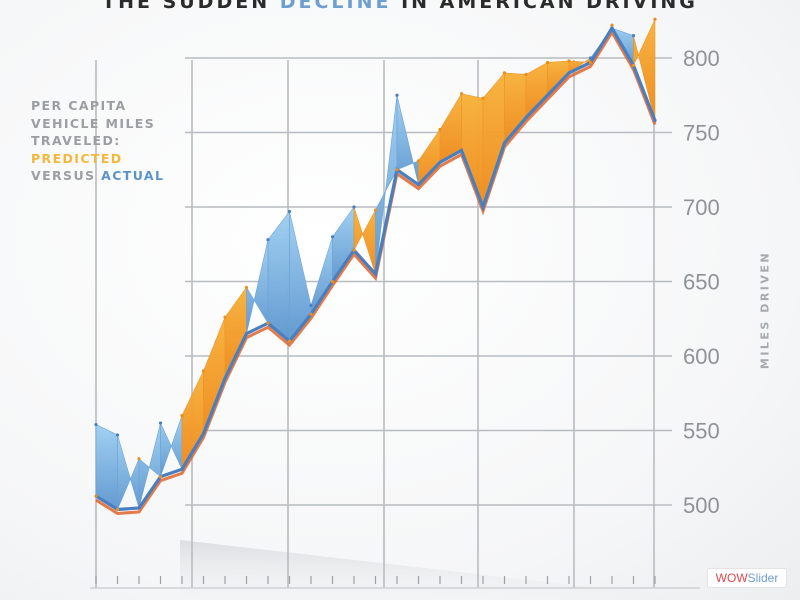 The image size is (800, 600). I want to click on title-part-2: IN AMERICAN DRIVING, so click(544, 6).